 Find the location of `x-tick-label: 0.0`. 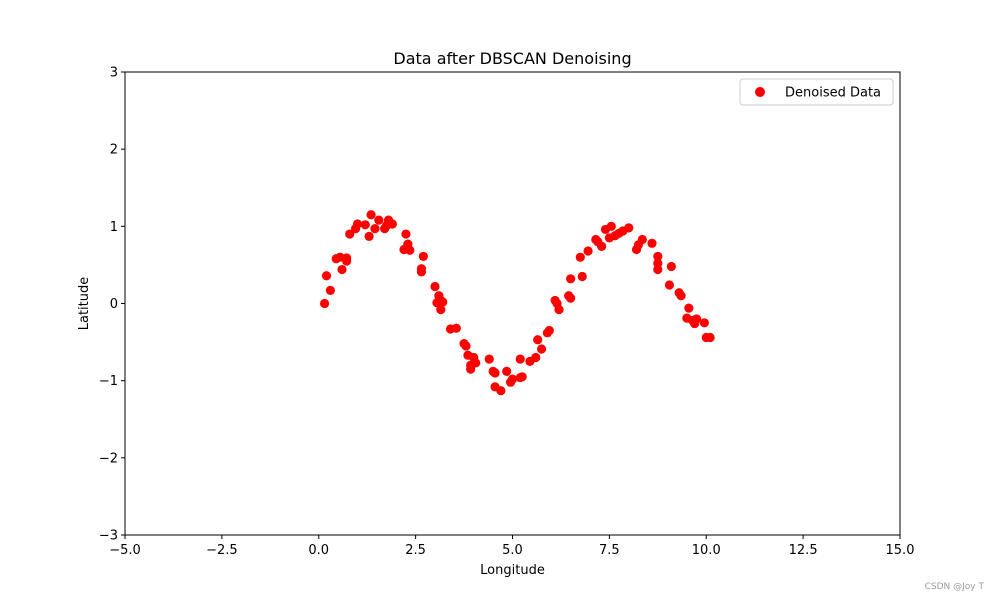

x-tick-label: 0.0 is located at coordinates (318, 550).